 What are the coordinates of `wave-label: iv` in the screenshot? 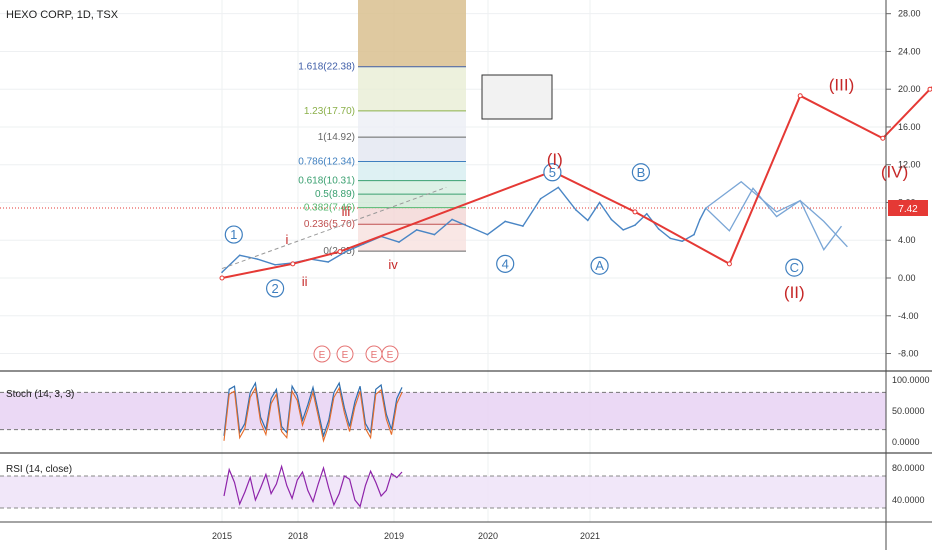 It's located at (393, 264).